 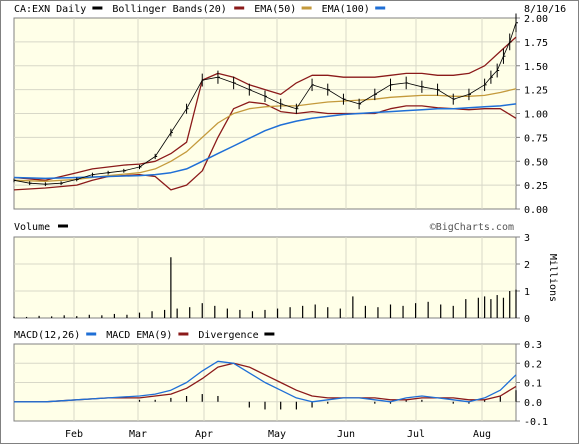 I want to click on macd-y-tick-label-3: 0.0, so click(x=533, y=403).